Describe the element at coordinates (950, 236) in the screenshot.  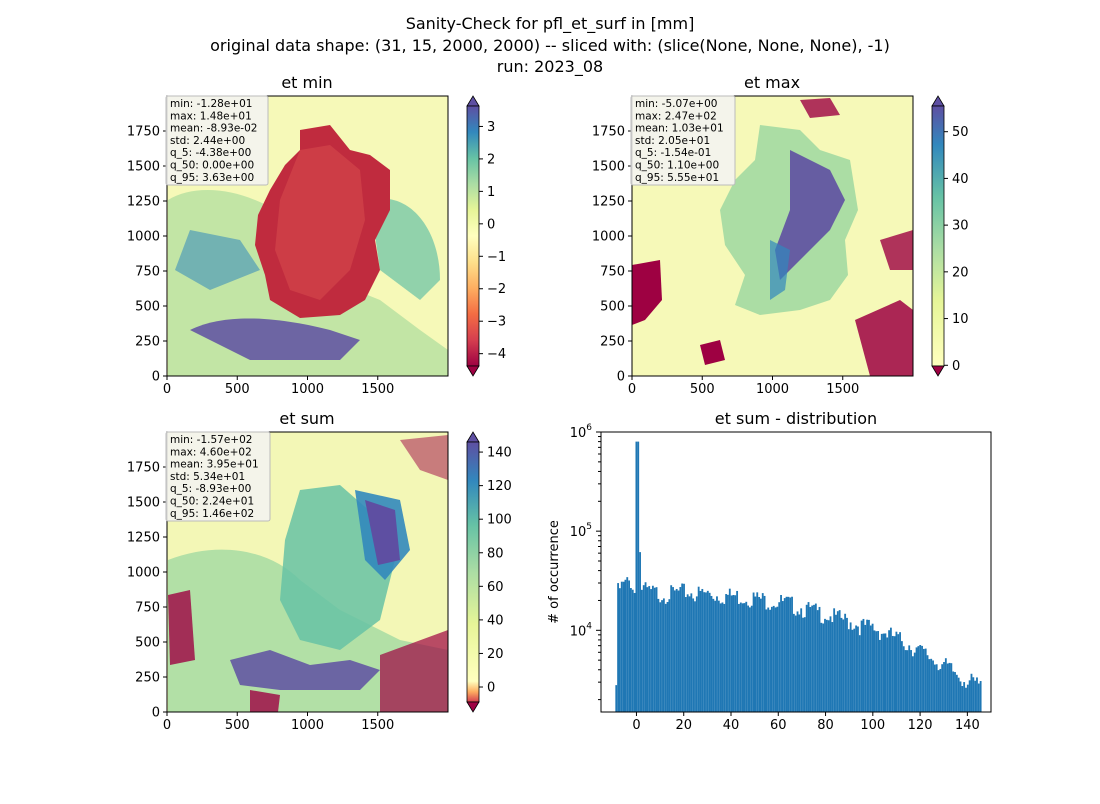
I see `colorbar-et-max: 50 40 30 20 10 0` at that location.